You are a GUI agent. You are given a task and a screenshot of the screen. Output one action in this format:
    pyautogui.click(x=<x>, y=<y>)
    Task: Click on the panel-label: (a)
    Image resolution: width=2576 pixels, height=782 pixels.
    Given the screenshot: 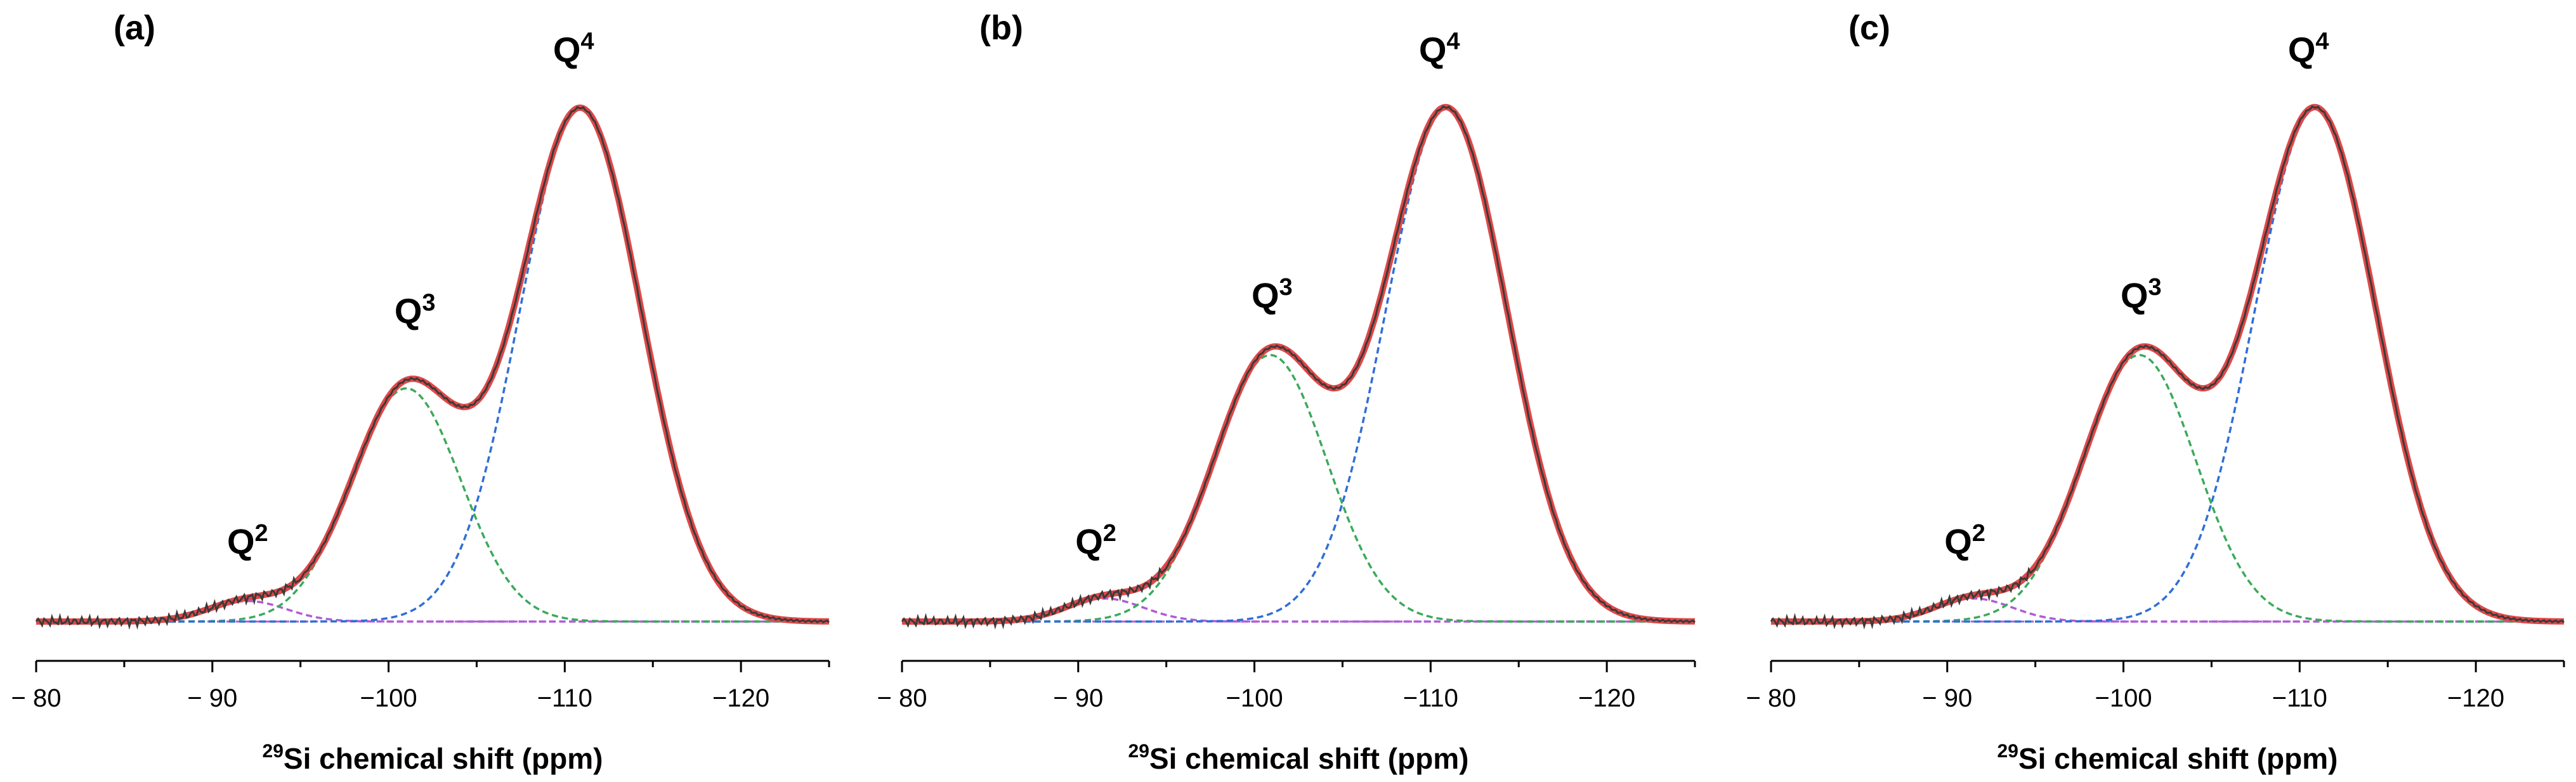 What is the action you would take?
    pyautogui.click(x=134, y=28)
    